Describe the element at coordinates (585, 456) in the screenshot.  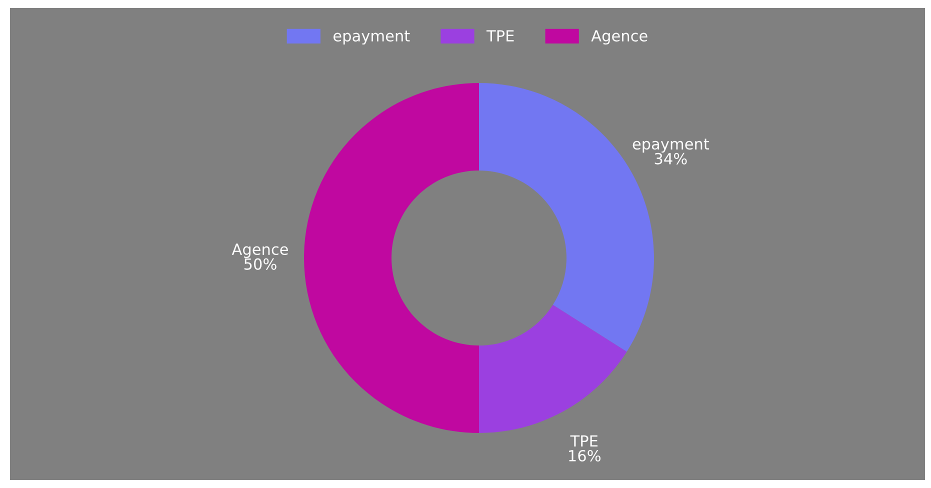
I see `data-label: 16%` at that location.